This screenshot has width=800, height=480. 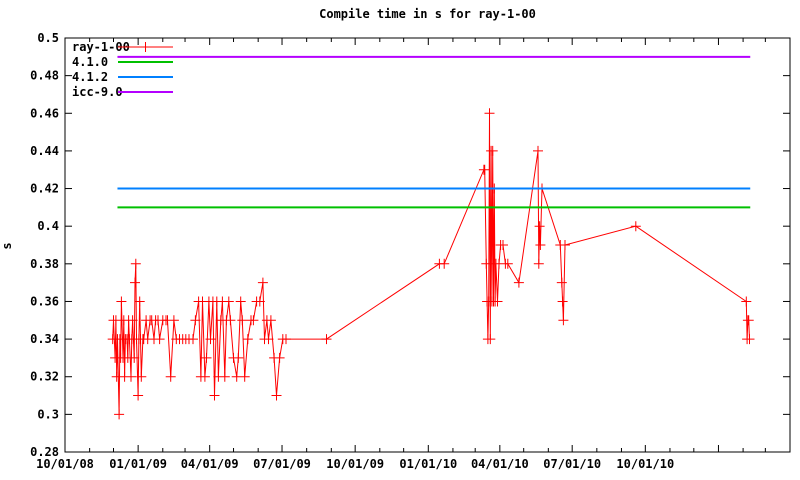 What do you see at coordinates (90, 77) in the screenshot?
I see `legend-label-4.1.2: 4.1.2` at bounding box center [90, 77].